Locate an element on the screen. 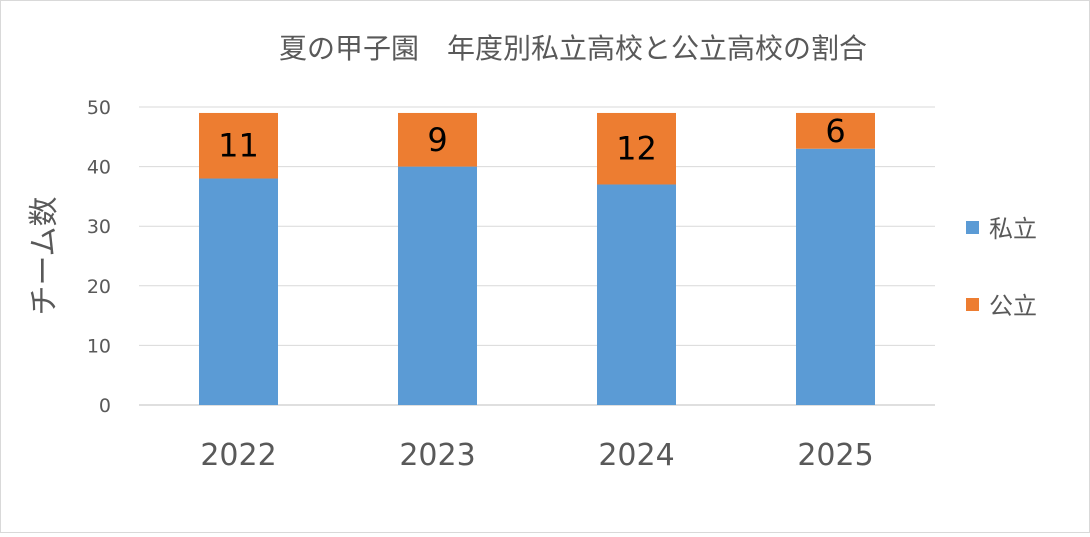 This screenshot has height=537, width=1090. x-tick-label: 2022 is located at coordinates (238, 455).